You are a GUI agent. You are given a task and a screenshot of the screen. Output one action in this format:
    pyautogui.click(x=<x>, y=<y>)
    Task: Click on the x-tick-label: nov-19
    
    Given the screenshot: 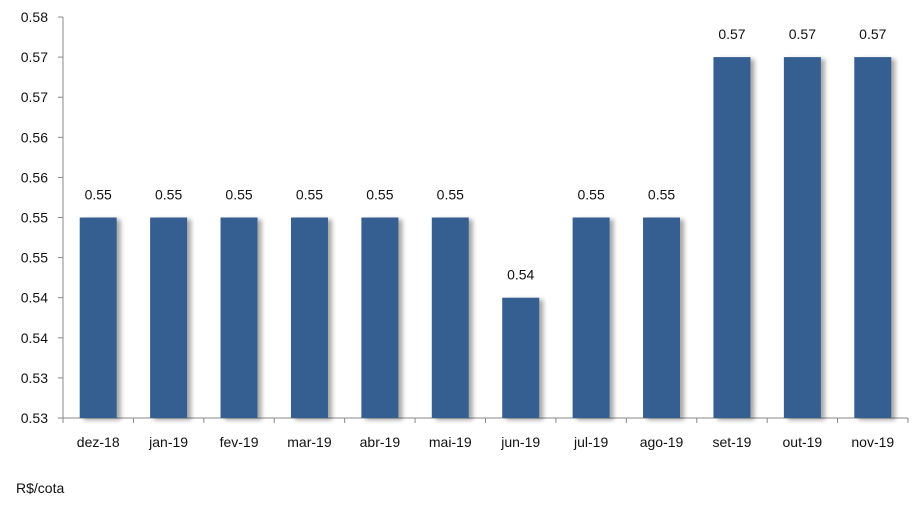 What is the action you would take?
    pyautogui.click(x=872, y=442)
    